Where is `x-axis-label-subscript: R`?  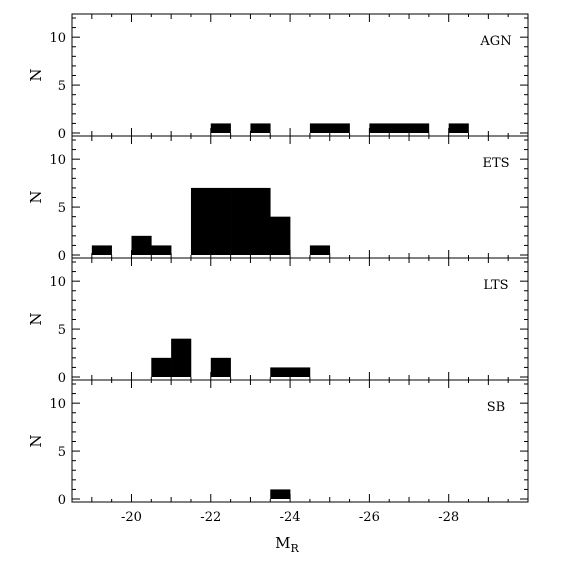 x-axis-label-subscript: R is located at coordinates (295, 548).